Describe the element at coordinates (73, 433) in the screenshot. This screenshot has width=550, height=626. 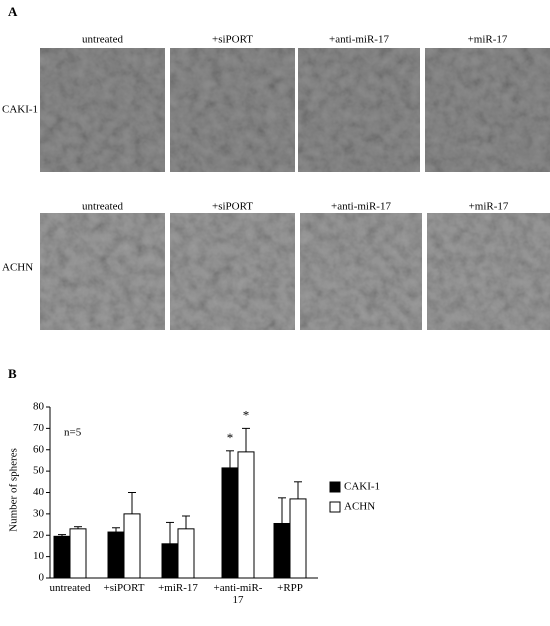
I see `annotation: n=5` at that location.